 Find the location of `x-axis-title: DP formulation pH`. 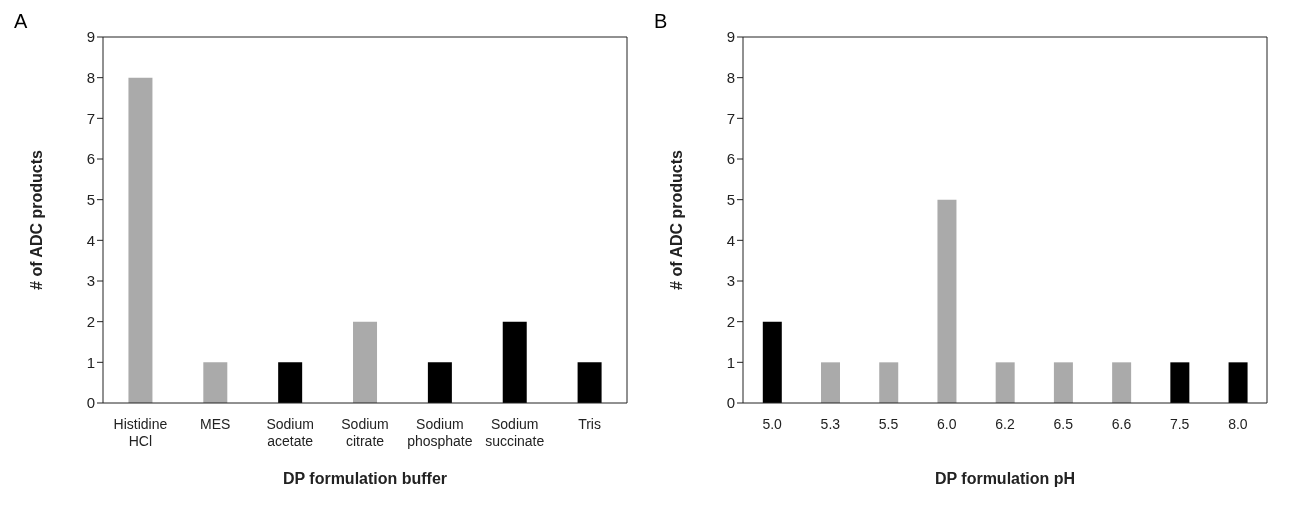

x-axis-title: DP formulation pH is located at coordinates (1005, 478).